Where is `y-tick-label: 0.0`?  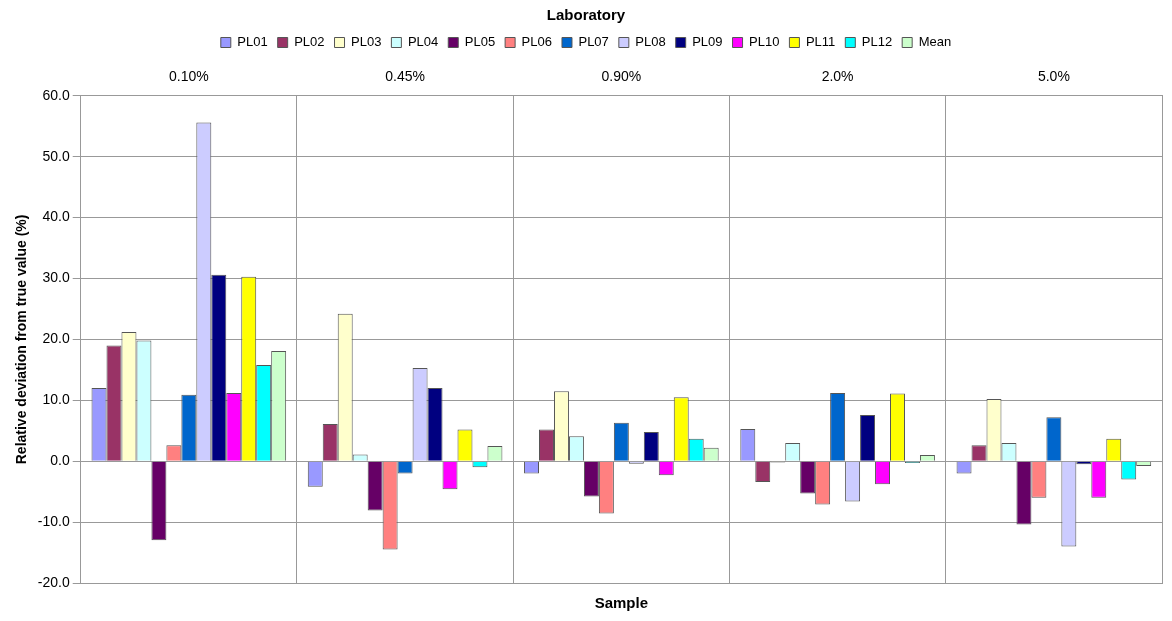 y-tick-label: 0.0 is located at coordinates (60, 460).